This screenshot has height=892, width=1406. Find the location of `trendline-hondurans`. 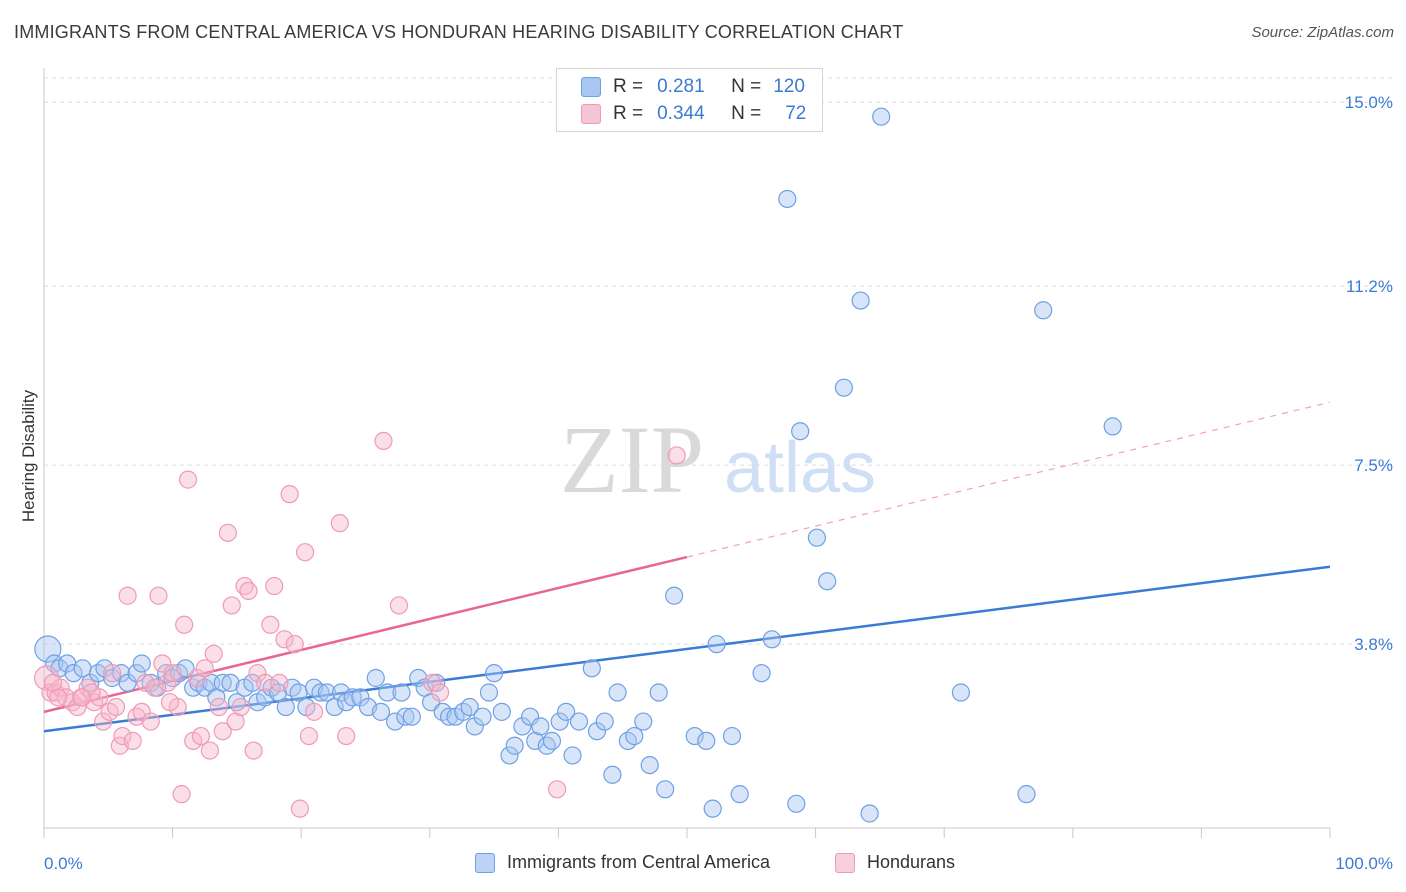

trendline-hondurans is located at coordinates (365, 634).